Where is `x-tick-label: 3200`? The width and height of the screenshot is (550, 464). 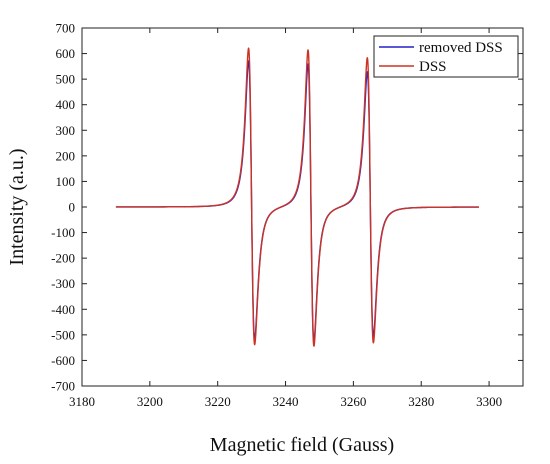 x-tick-label: 3200 is located at coordinates (150, 401).